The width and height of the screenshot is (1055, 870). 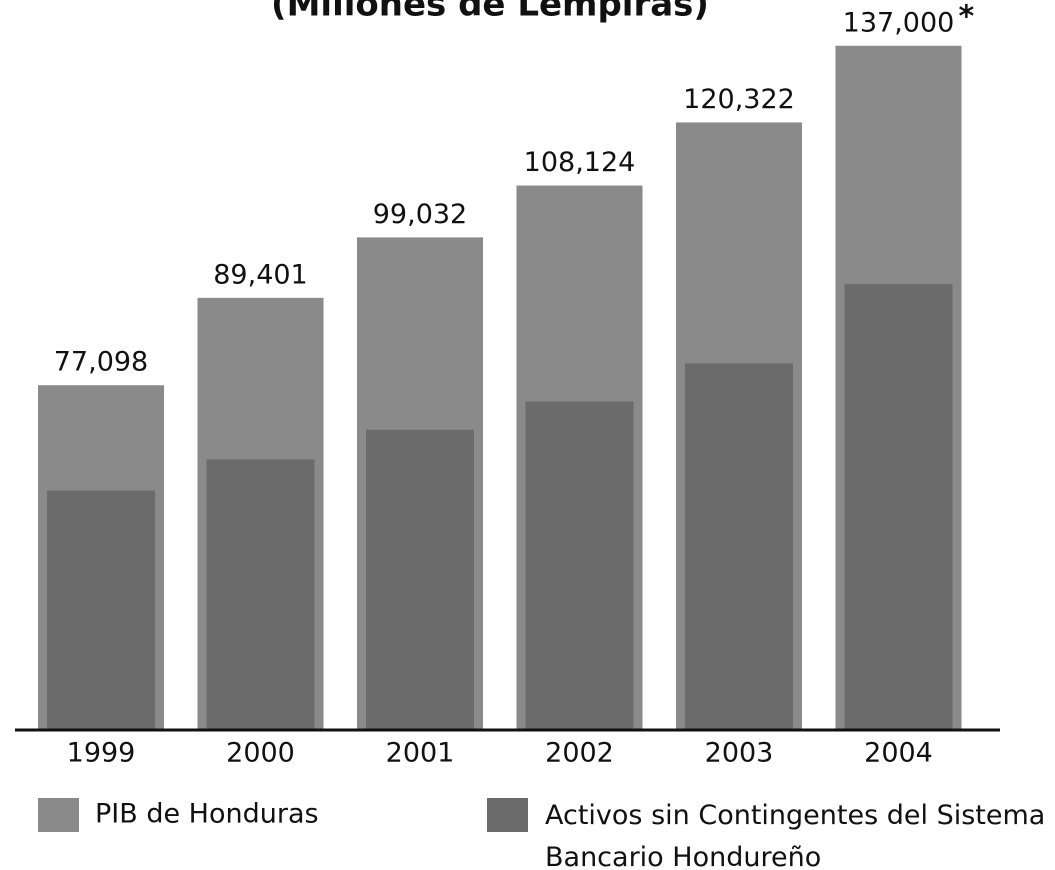 I want to click on value-label: 137,000, so click(x=899, y=22).